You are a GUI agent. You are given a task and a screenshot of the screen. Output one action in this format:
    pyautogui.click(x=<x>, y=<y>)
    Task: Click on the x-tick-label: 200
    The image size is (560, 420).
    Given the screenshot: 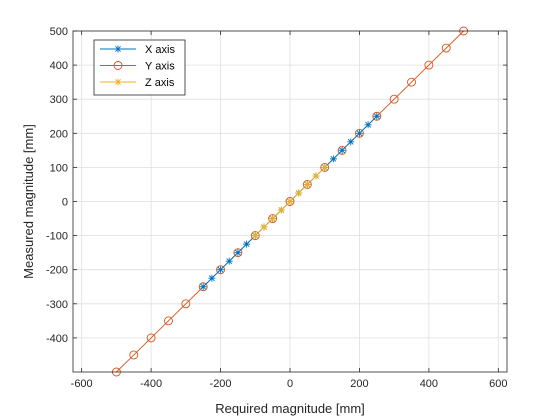 What is the action you would take?
    pyautogui.click(x=359, y=384)
    